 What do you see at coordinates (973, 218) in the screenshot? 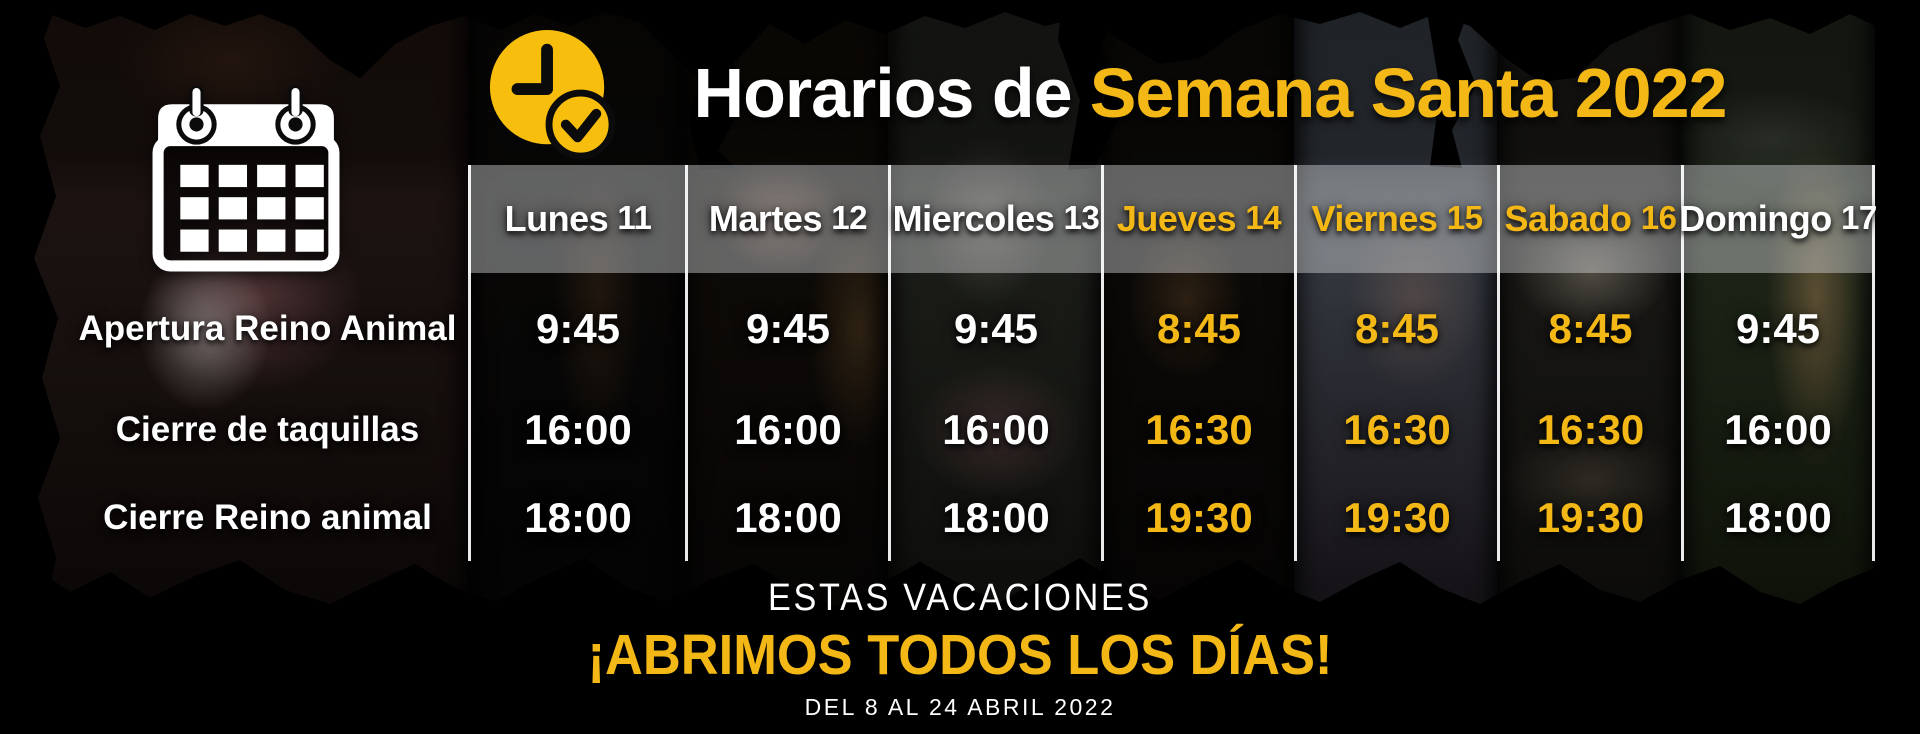
I see `day-name: Miercoles` at bounding box center [973, 218].